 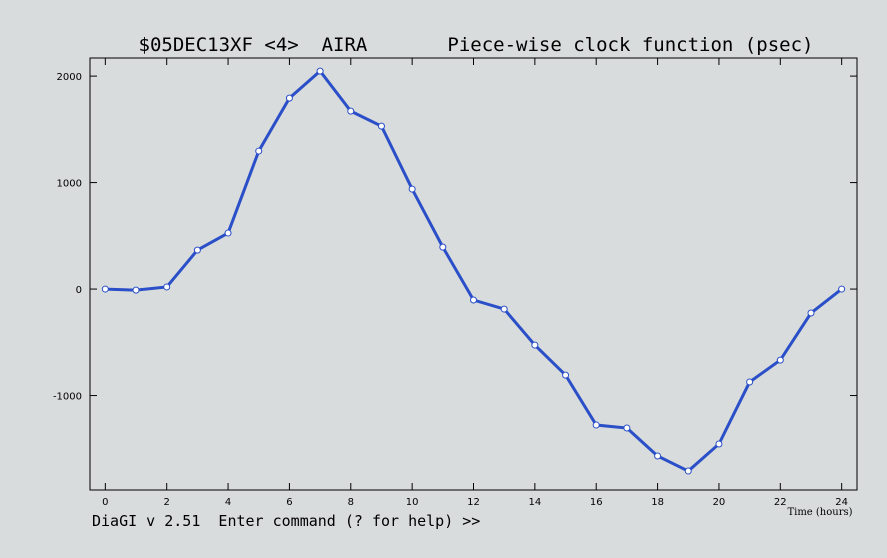 What do you see at coordinates (596, 502) in the screenshot?
I see `x-tick-label: 16` at bounding box center [596, 502].